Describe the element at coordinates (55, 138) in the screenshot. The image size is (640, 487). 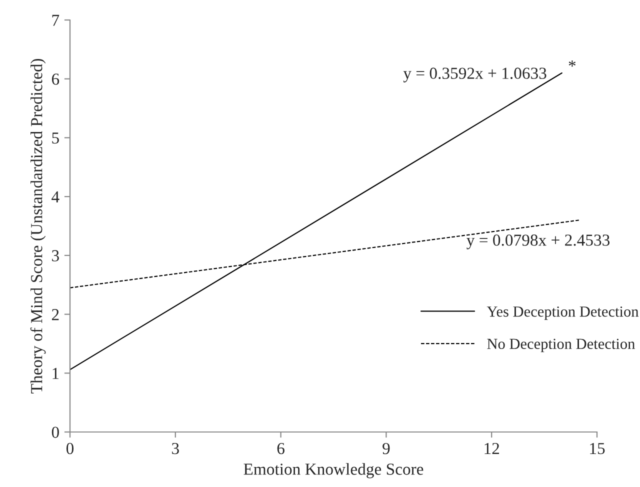
I see `y-tick-label: 5` at that location.